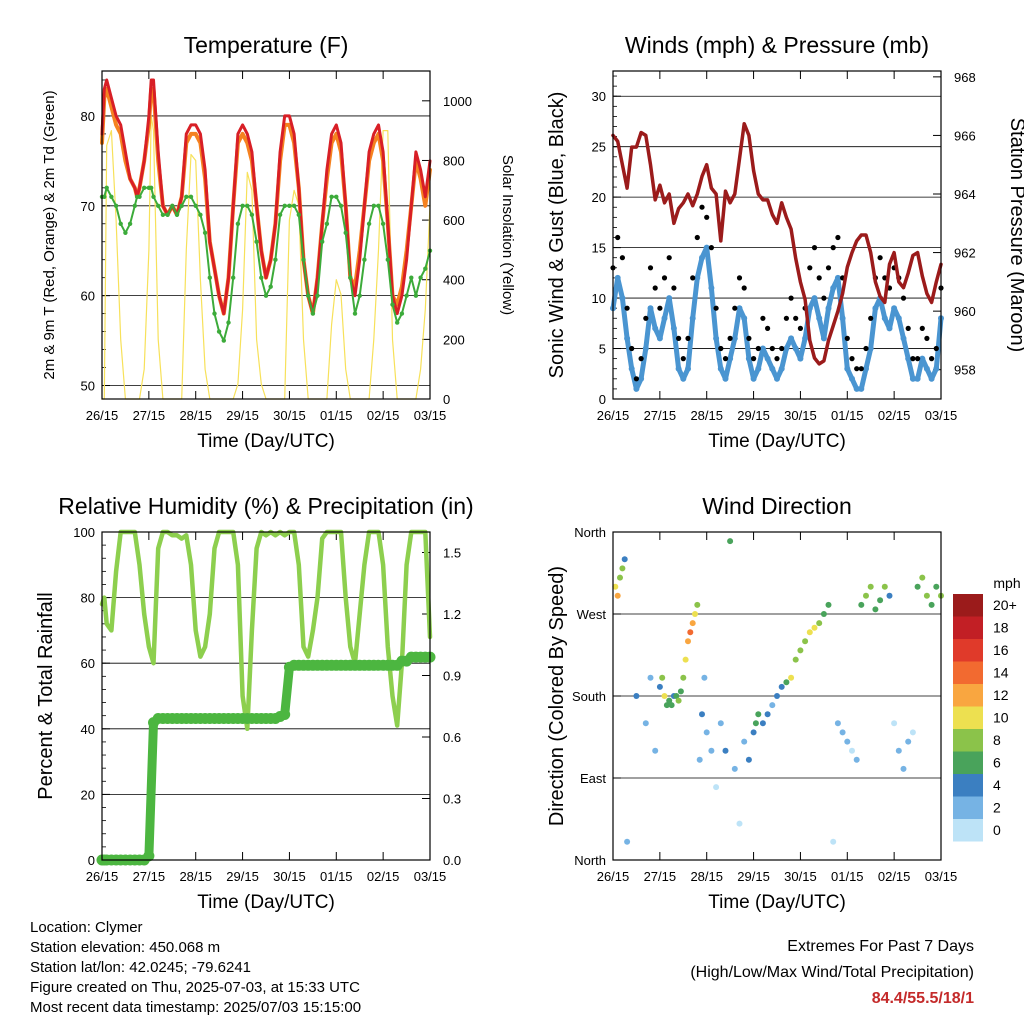 This screenshot has height=1024, width=1024. Describe the element at coordinates (266, 630) in the screenshot. I see `rh-line` at that location.